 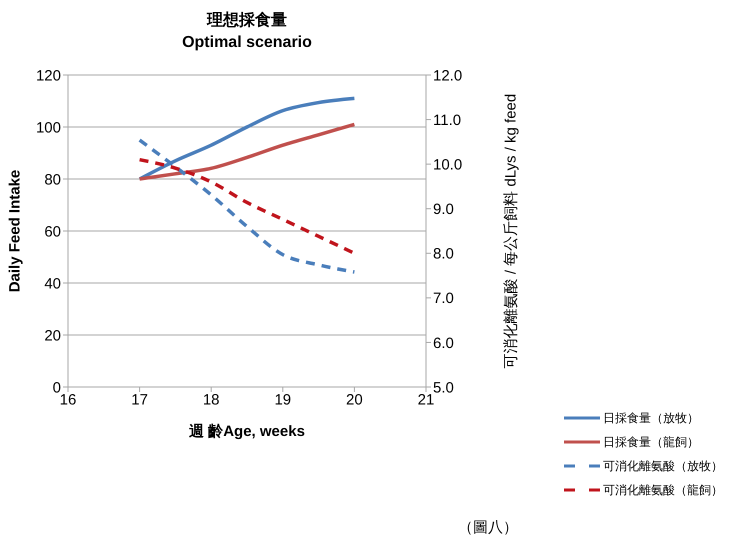 What do you see at coordinates (247, 151) in the screenshot?
I see `line-series` at bounding box center [247, 151].